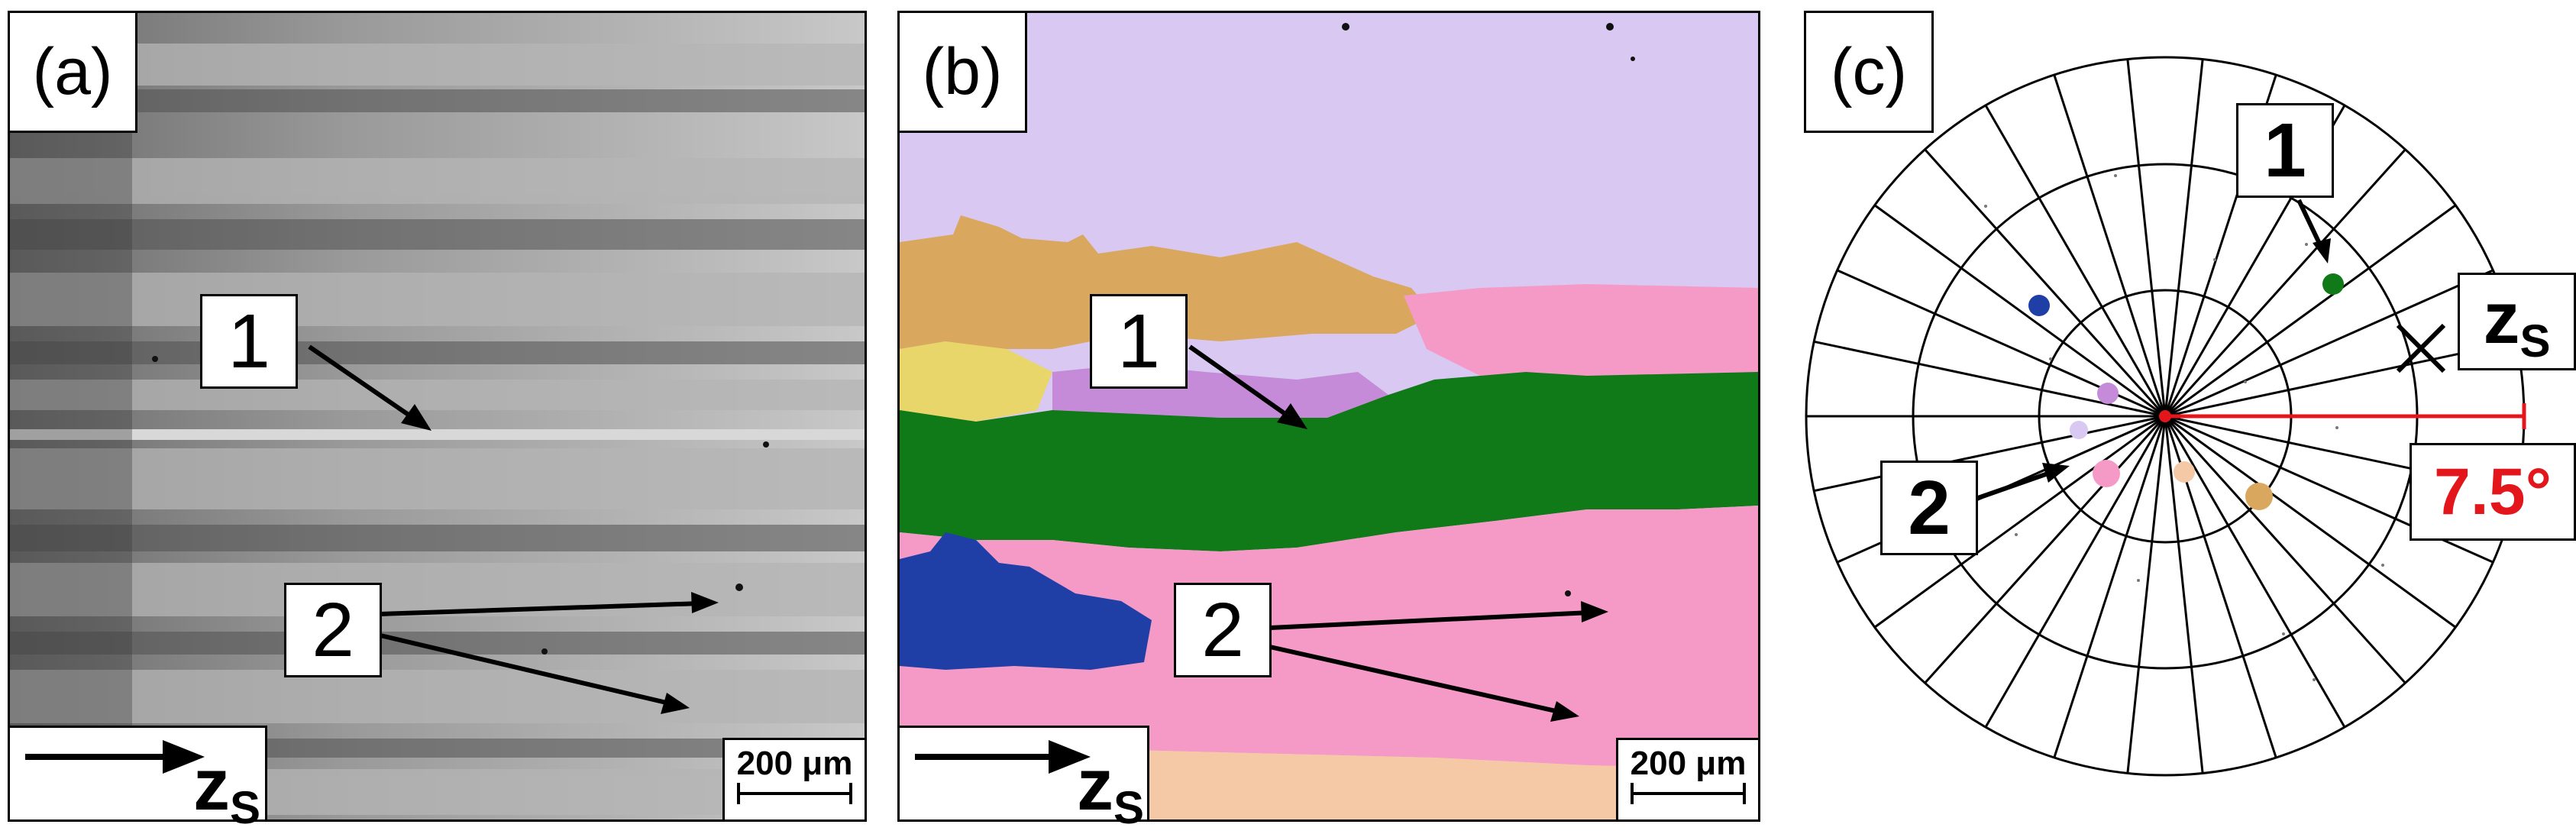 The height and width of the screenshot is (834, 2576). I want to click on zs-label-box: zS, so click(2517, 321).